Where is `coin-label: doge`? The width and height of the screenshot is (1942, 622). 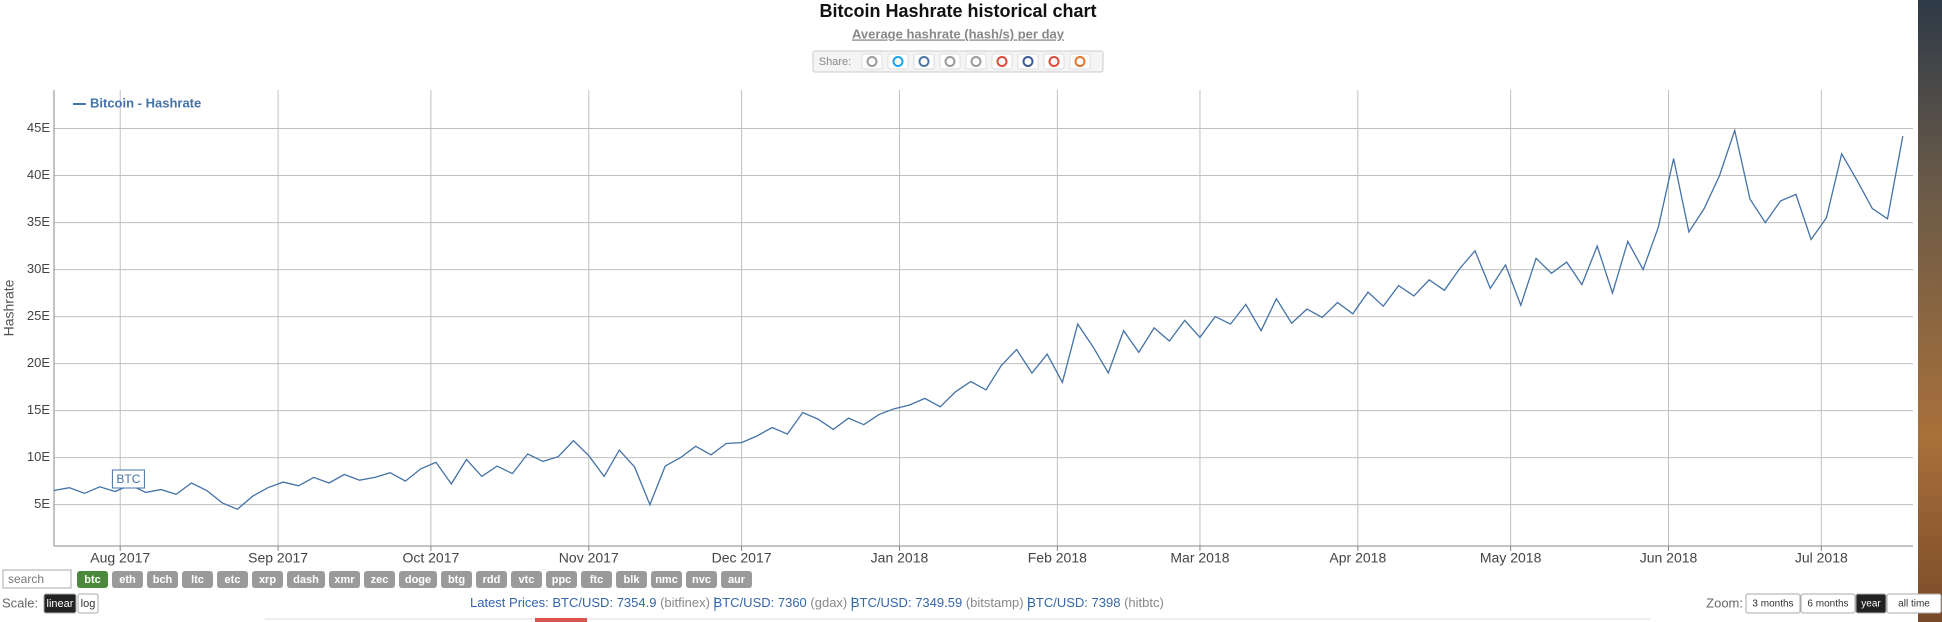 coin-label: doge is located at coordinates (418, 580).